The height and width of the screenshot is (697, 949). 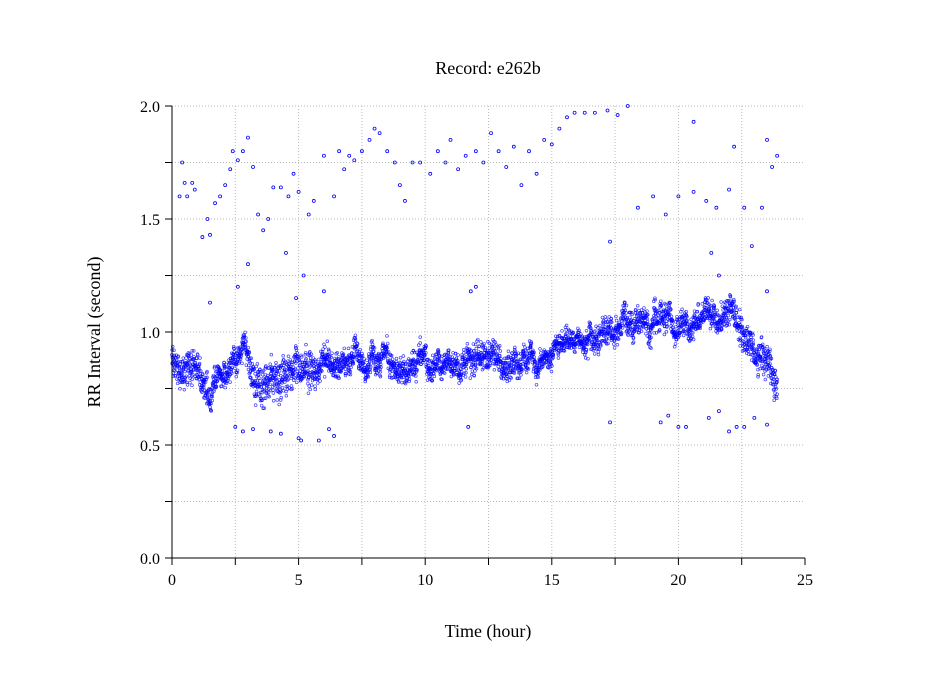 I want to click on x-tick-label: 20, so click(x=678, y=580).